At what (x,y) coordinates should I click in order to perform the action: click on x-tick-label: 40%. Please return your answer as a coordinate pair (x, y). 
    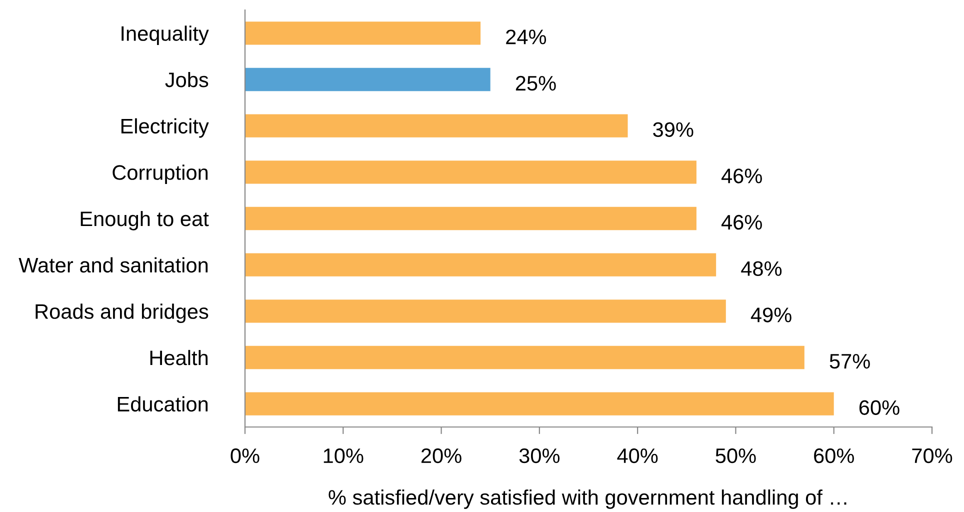
    Looking at the image, I should click on (637, 456).